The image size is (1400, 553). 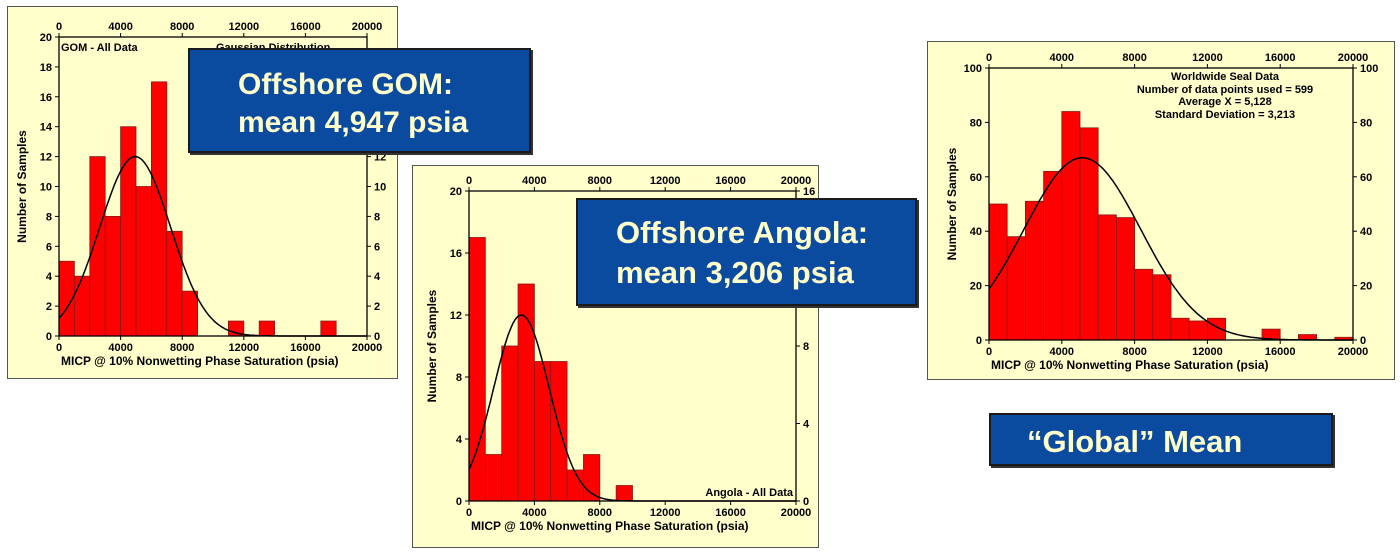 I want to click on global-mean-callout: “Global” Mean, so click(x=1161, y=439).